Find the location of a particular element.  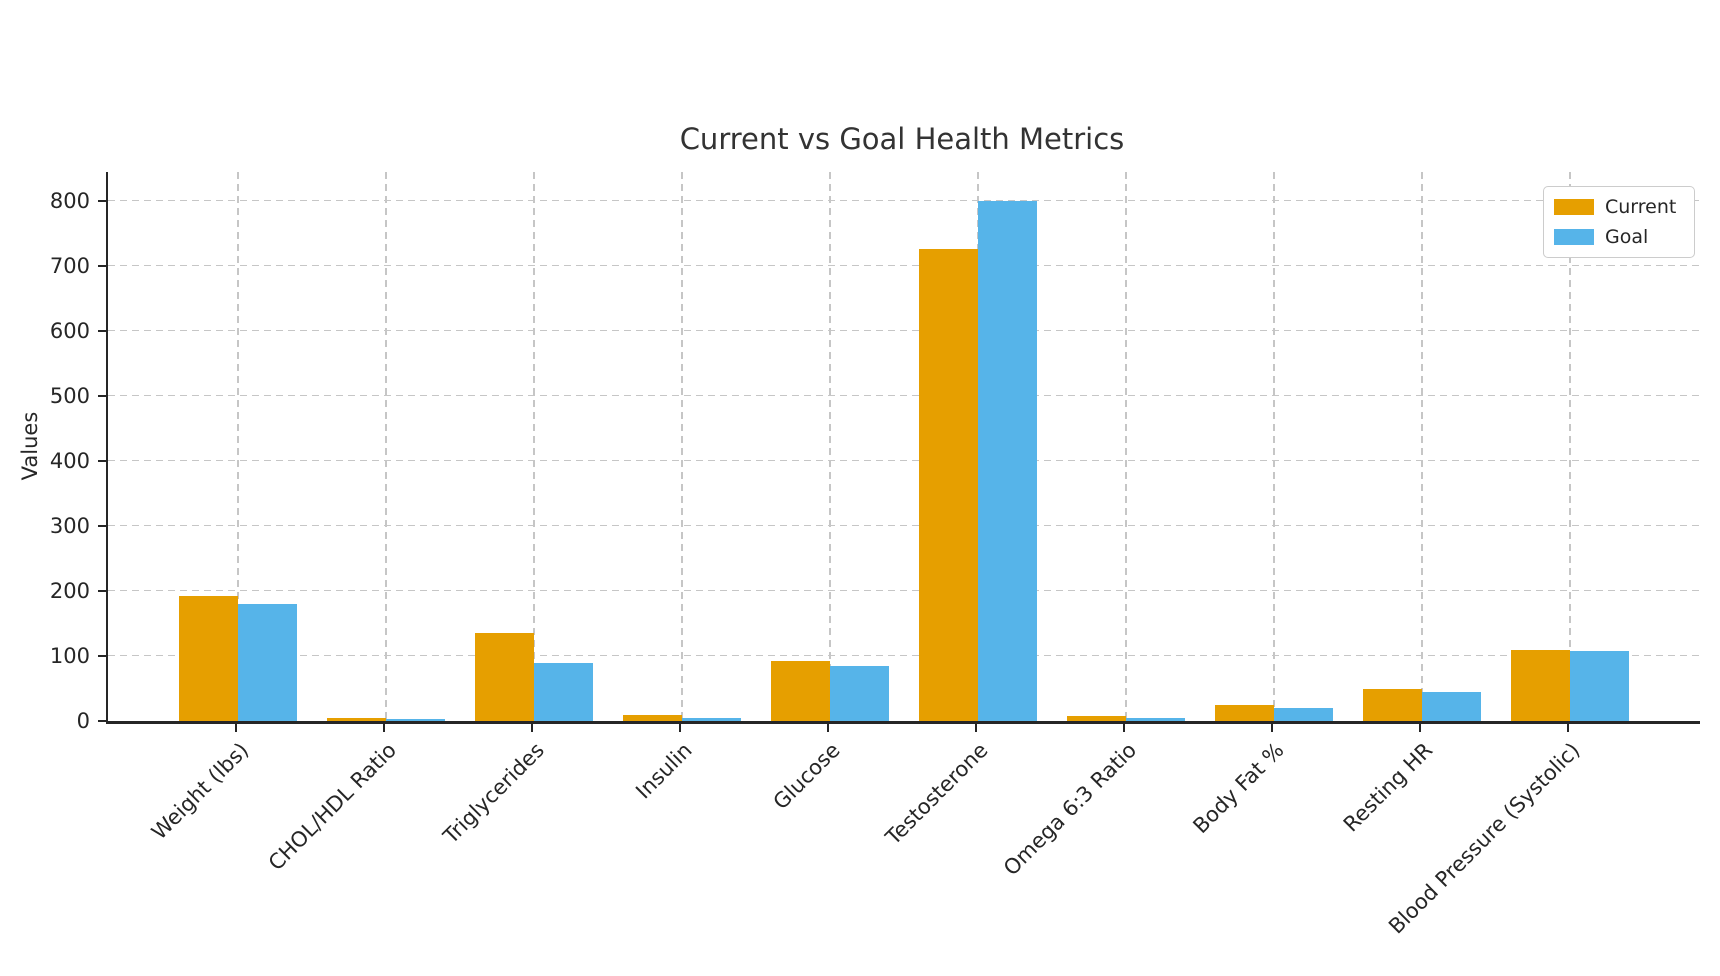

bar-current-testosterone is located at coordinates (948, 484).